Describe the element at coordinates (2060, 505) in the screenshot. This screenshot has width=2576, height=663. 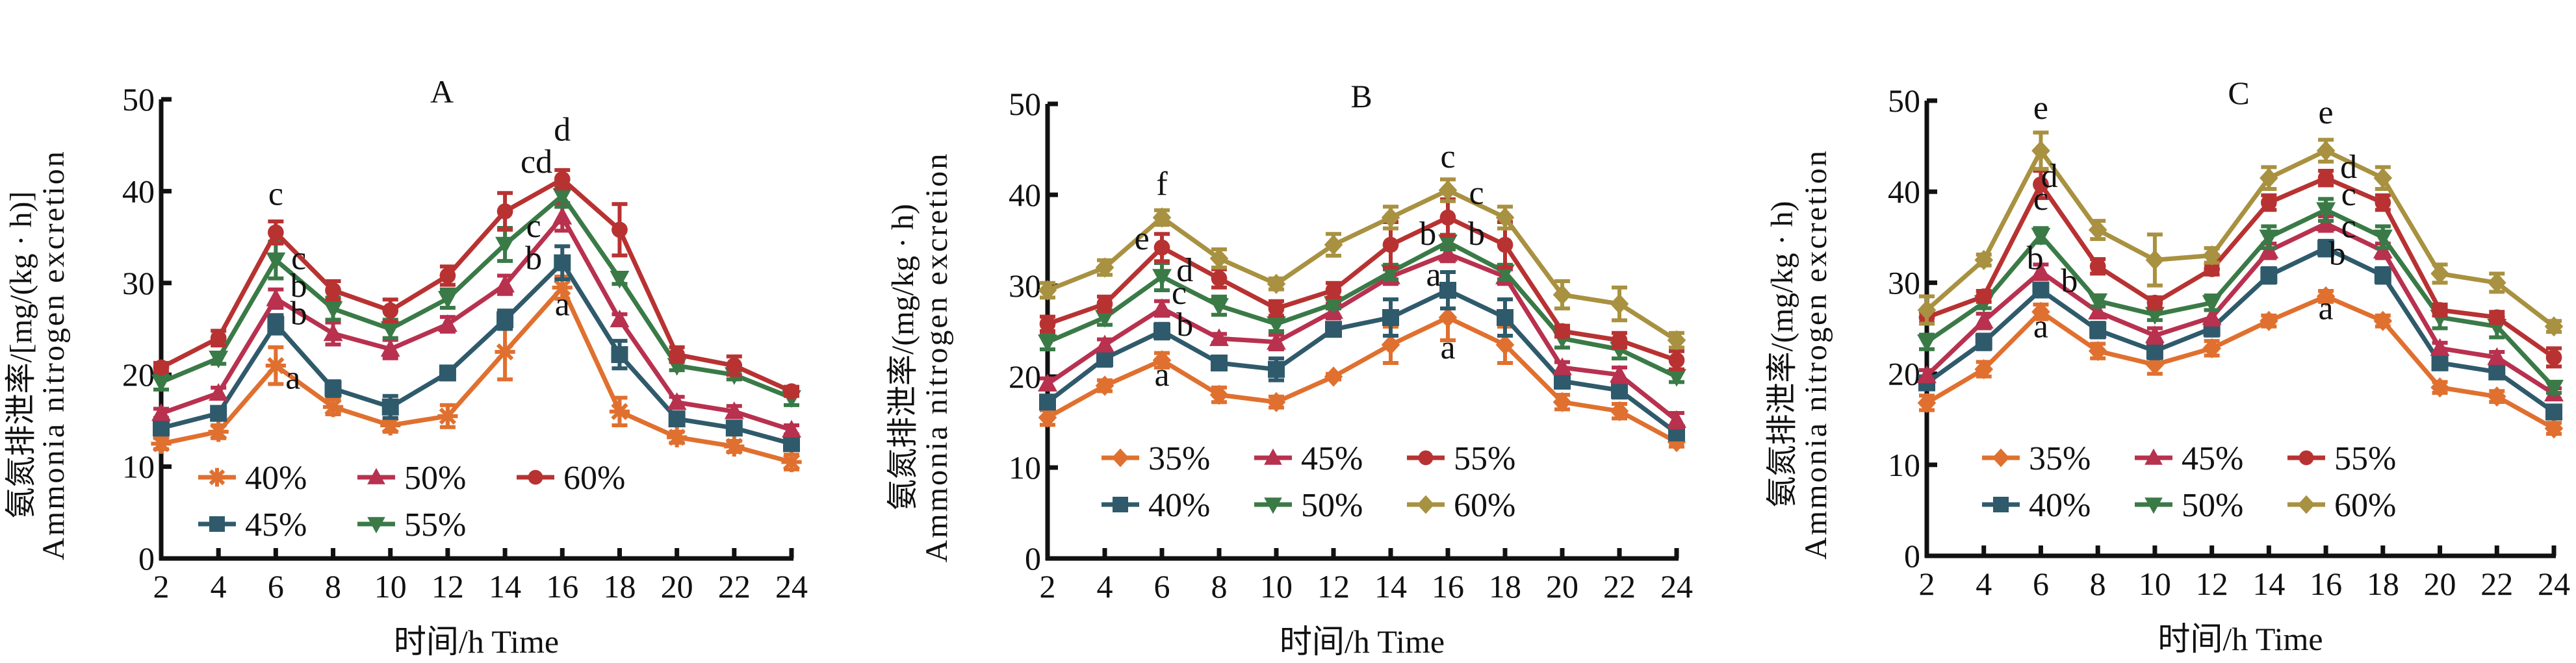
I see `legend-label: 40%` at that location.